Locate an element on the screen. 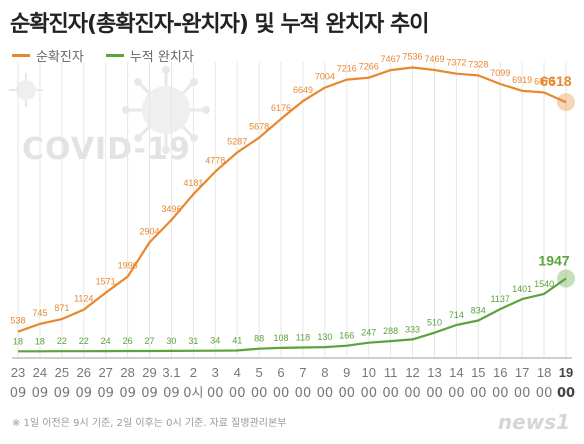 The height and width of the screenshot is (444, 584). recovered-data-label: 333 is located at coordinates (412, 329).